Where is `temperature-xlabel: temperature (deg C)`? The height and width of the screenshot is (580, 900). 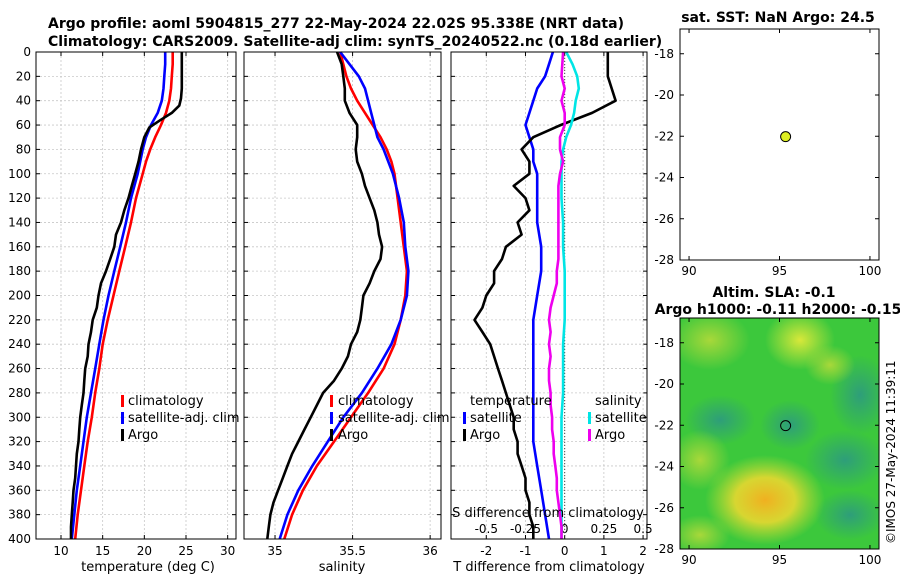
temperature-xlabel: temperature (deg C) is located at coordinates (148, 567).